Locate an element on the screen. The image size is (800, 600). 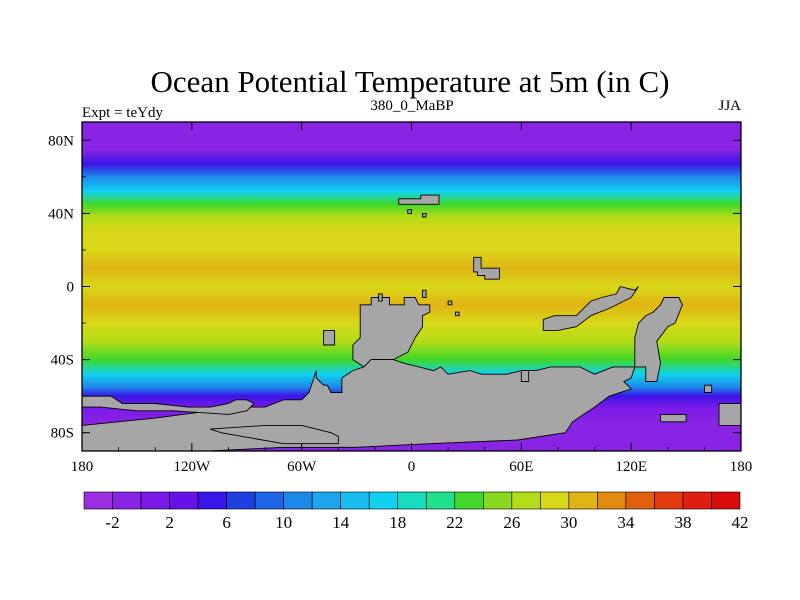
y-tick-label: 80S is located at coordinates (62, 434).